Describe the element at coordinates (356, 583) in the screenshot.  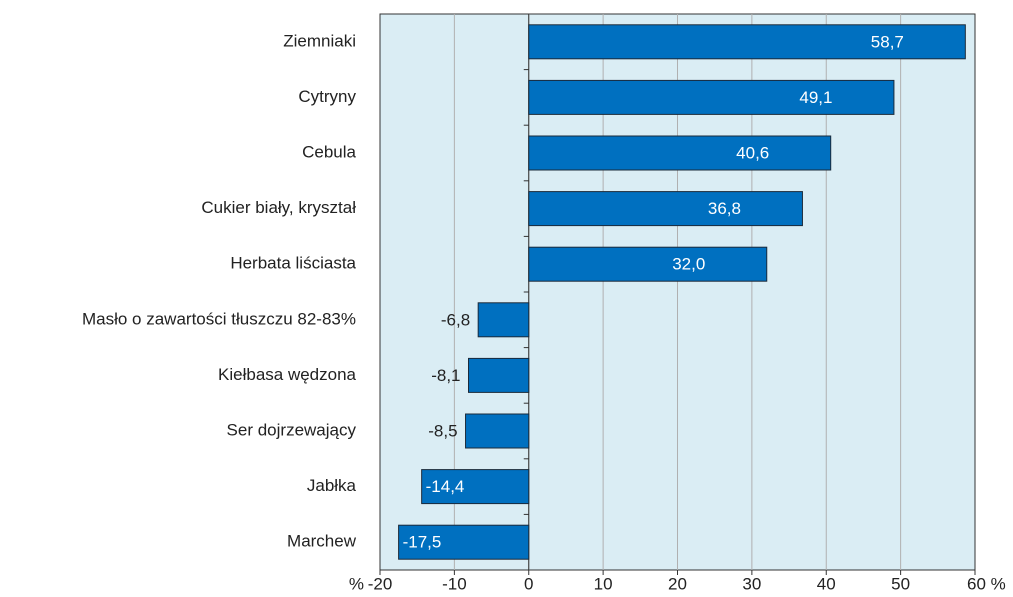
I see `x-axis-label: %` at that location.